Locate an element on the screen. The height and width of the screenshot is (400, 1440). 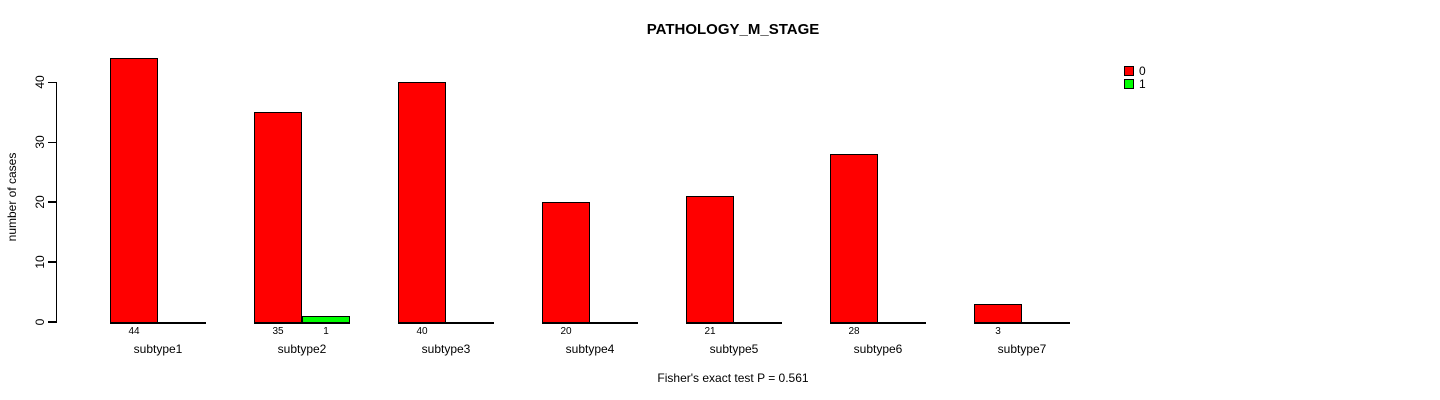
chart-title: PATHOLOGY_M_STAGE is located at coordinates (733, 29).